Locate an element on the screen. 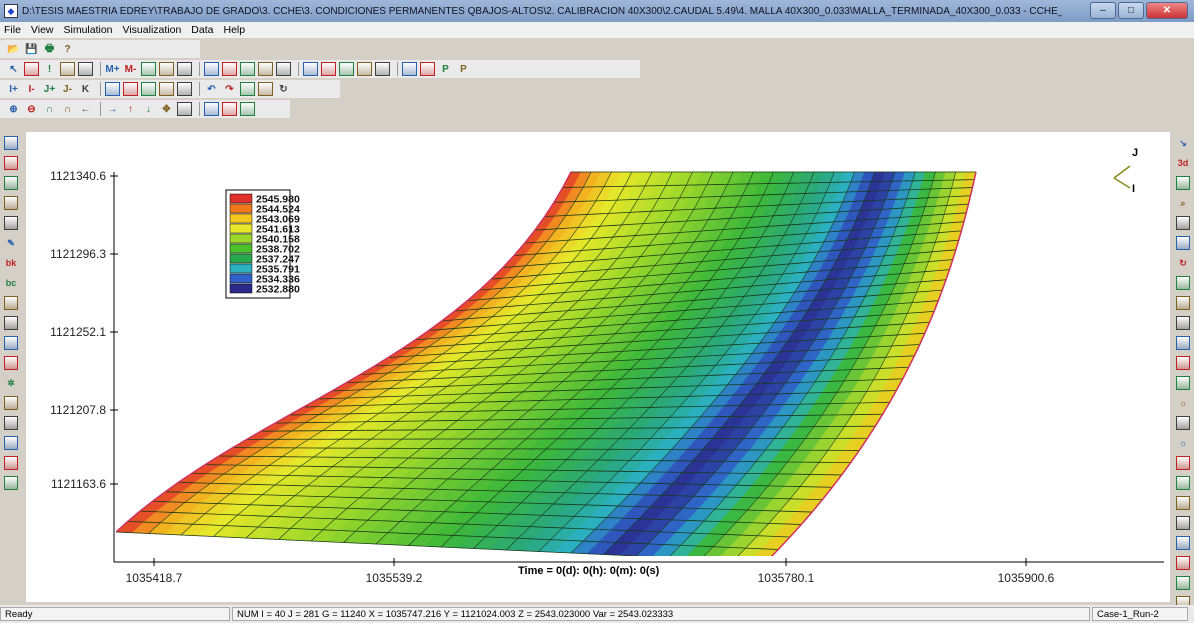 The height and width of the screenshot is (623, 1194). point-icon is located at coordinates (310, 69).